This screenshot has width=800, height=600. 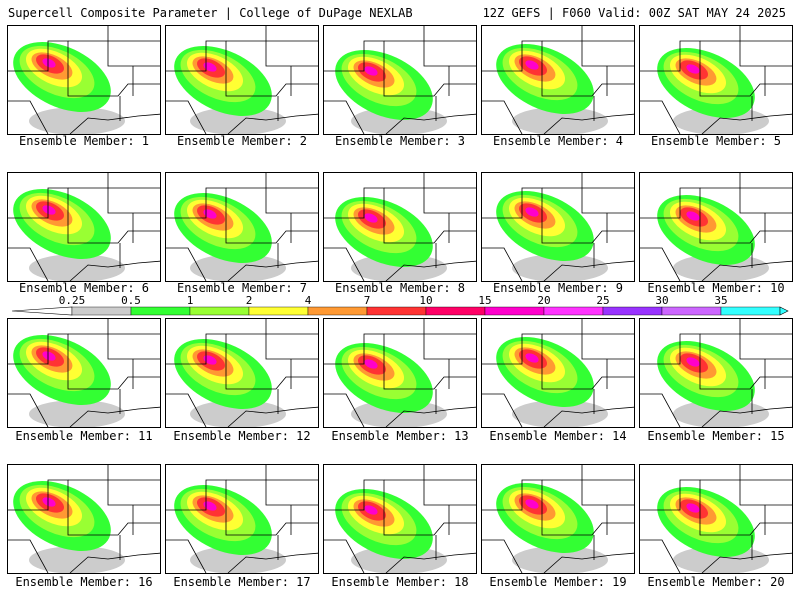 I want to click on member-label: Ensemble Member: 19, so click(x=558, y=582).